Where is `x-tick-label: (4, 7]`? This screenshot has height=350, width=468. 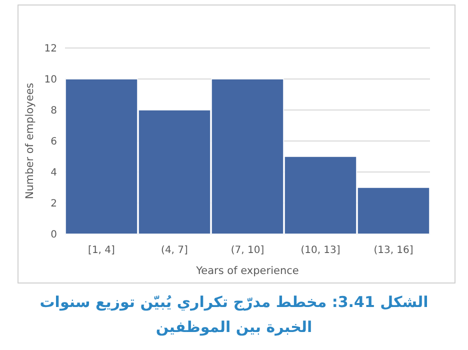 x-tick-label: (4, 7] is located at coordinates (174, 250).